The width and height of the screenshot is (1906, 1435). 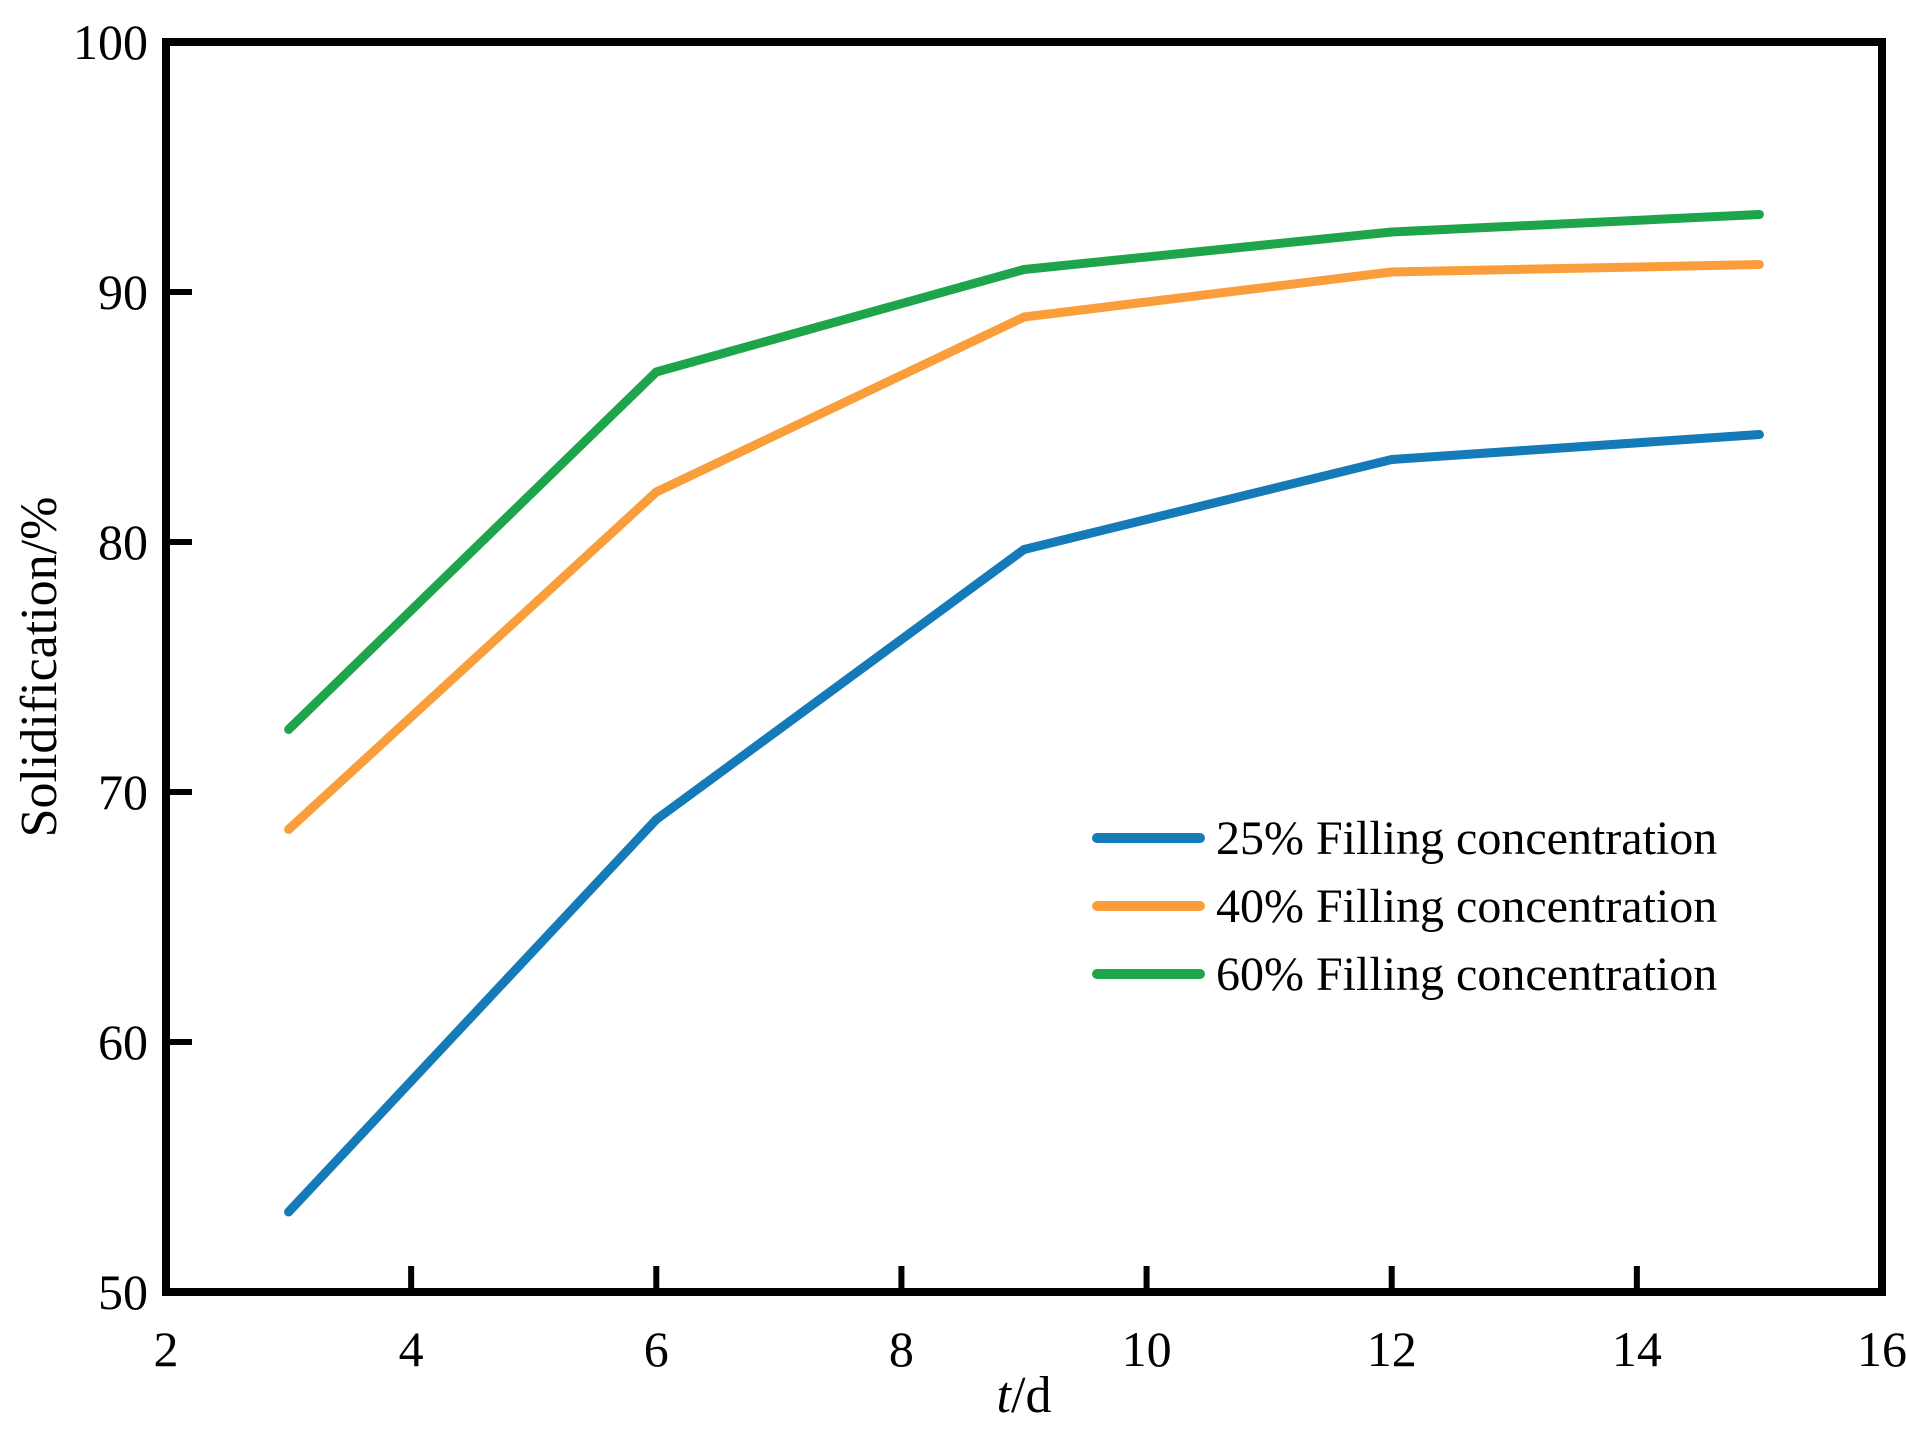 What do you see at coordinates (656, 1349) in the screenshot?
I see `x-tick-label: 6` at bounding box center [656, 1349].